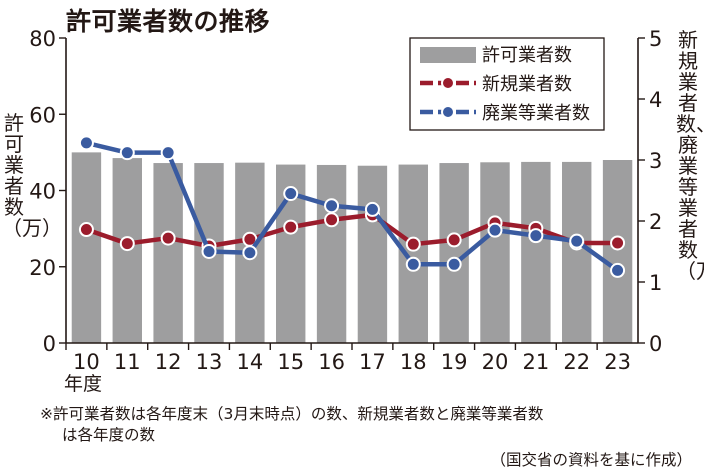 This screenshot has width=704, height=472. What do you see at coordinates (454, 362) in the screenshot?
I see `x-tick-label-19: 19` at bounding box center [454, 362].